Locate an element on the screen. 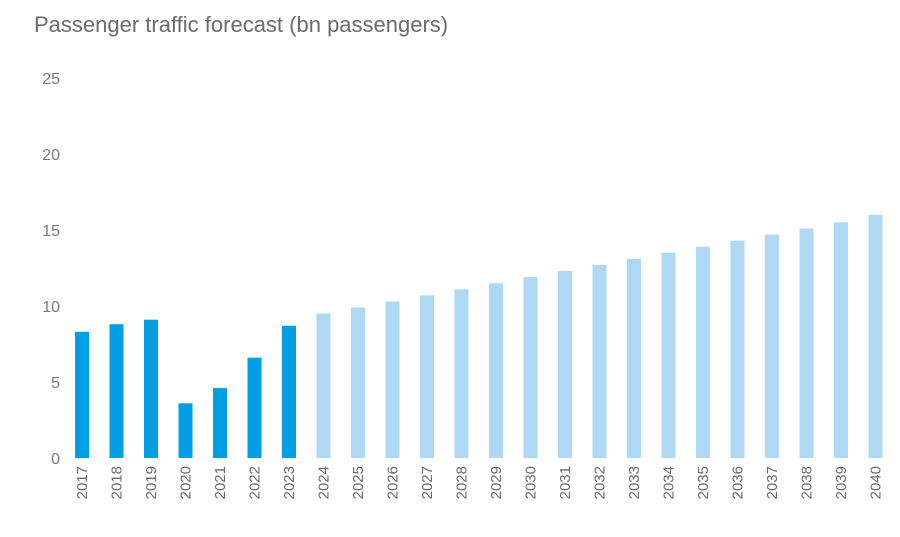 The width and height of the screenshot is (900, 537). y-tick-label: 0 is located at coordinates (55, 459).